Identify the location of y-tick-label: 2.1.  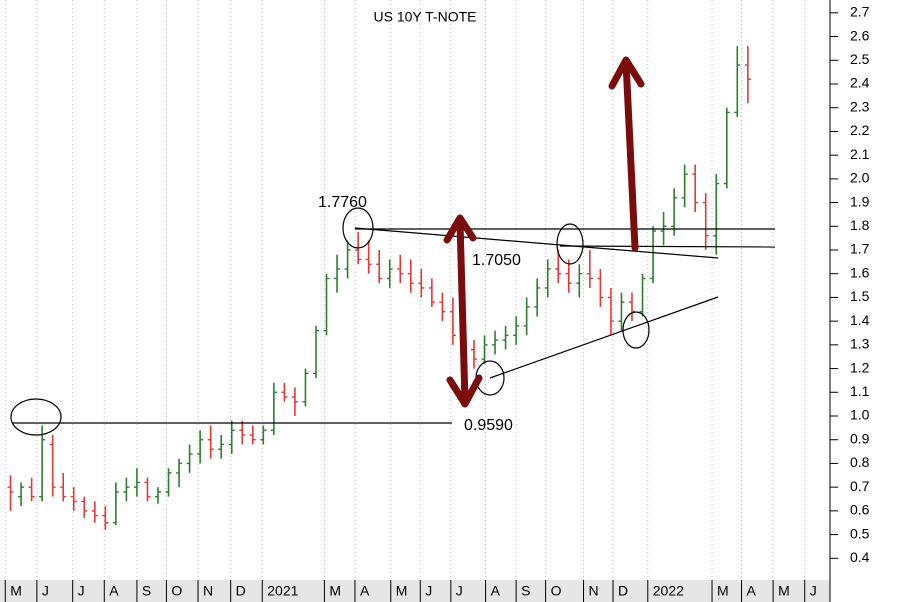
(860, 154).